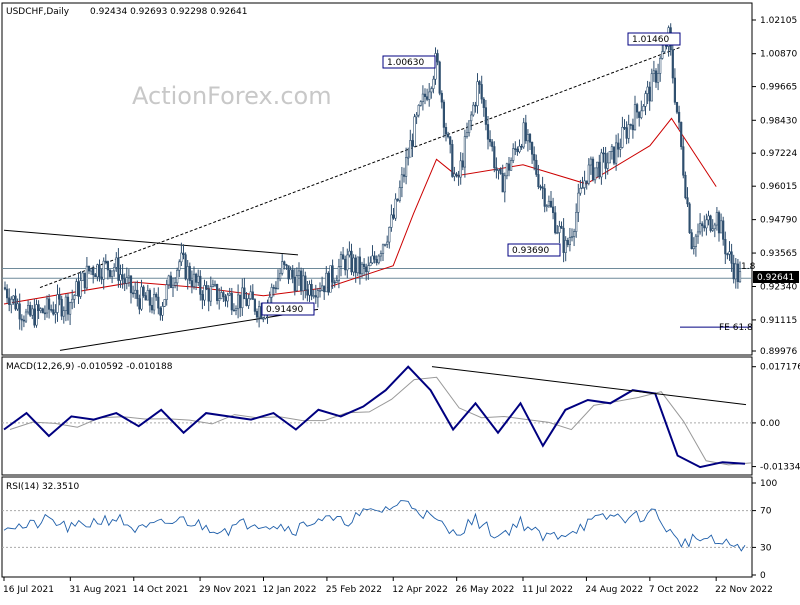 The width and height of the screenshot is (800, 605). Describe the element at coordinates (530, 251) in the screenshot. I see `annotation-trough-label: 0.93690` at that location.